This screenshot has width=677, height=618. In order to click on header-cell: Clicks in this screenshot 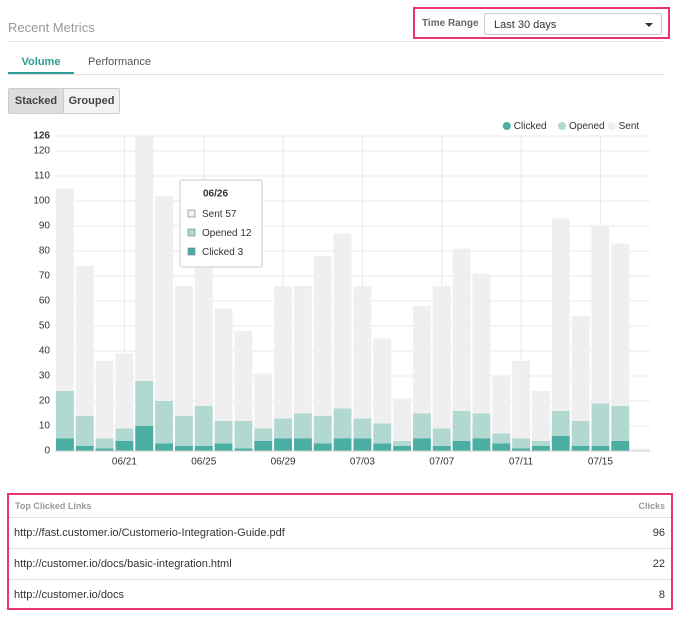, I will do `click(651, 506)`.